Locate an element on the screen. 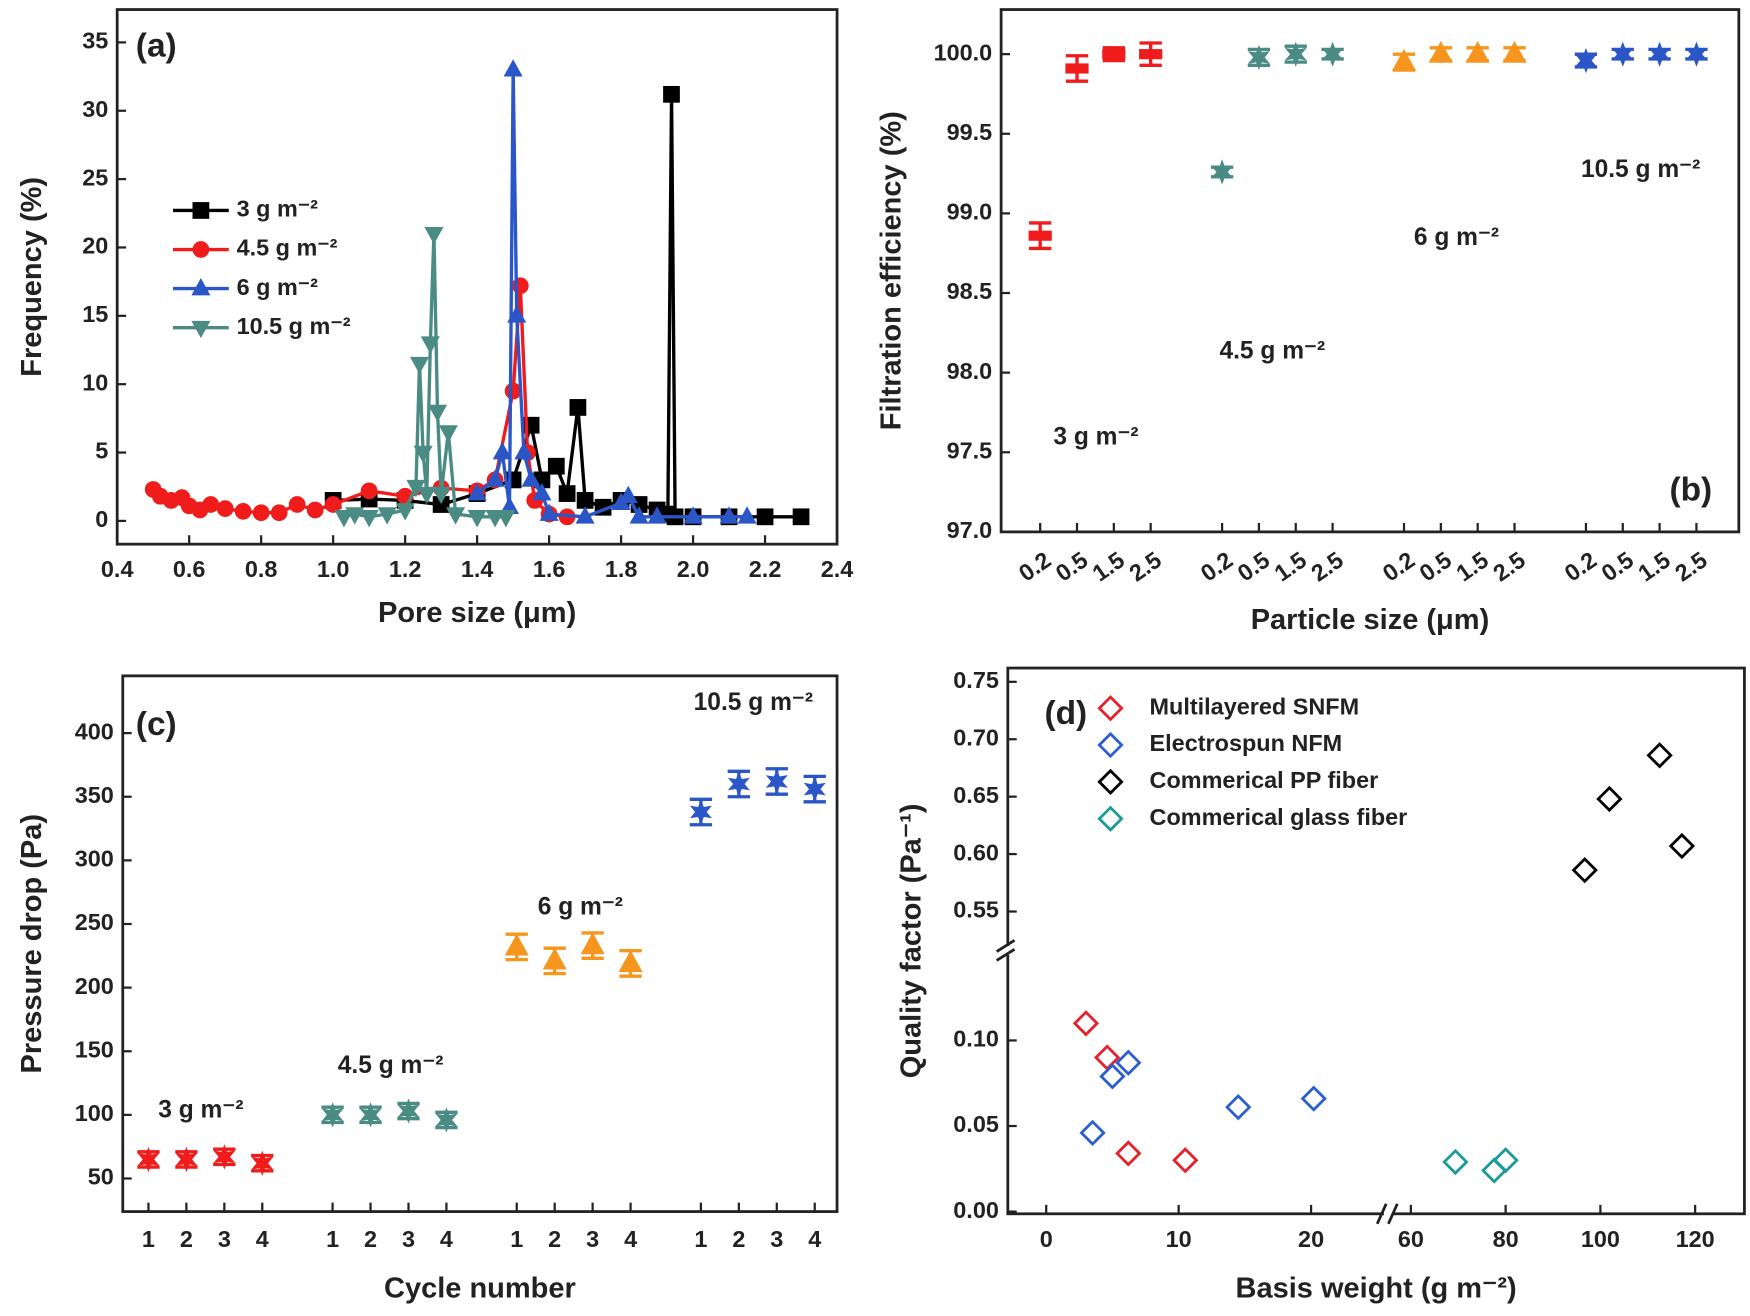 The image size is (1750, 1316). x-tick-label: 2.2 is located at coordinates (765, 569).